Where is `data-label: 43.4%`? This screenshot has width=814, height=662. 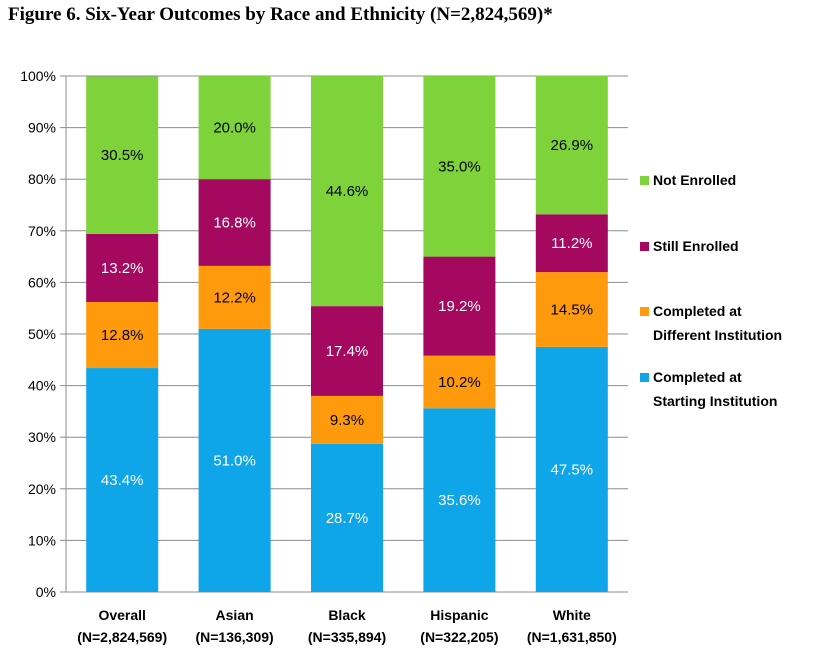 data-label: 43.4% is located at coordinates (122, 480).